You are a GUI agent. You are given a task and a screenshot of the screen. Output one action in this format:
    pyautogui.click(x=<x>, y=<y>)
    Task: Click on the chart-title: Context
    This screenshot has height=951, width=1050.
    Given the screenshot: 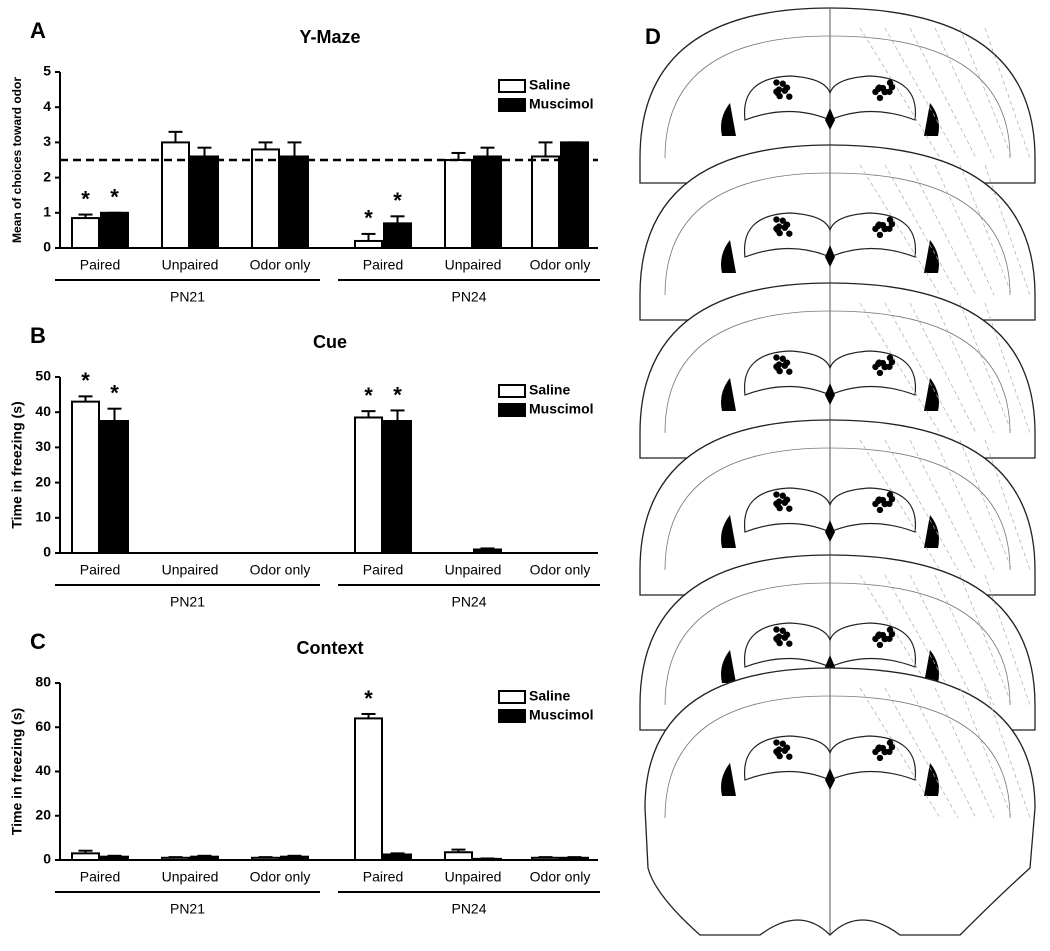 What is the action you would take?
    pyautogui.click(x=330, y=648)
    